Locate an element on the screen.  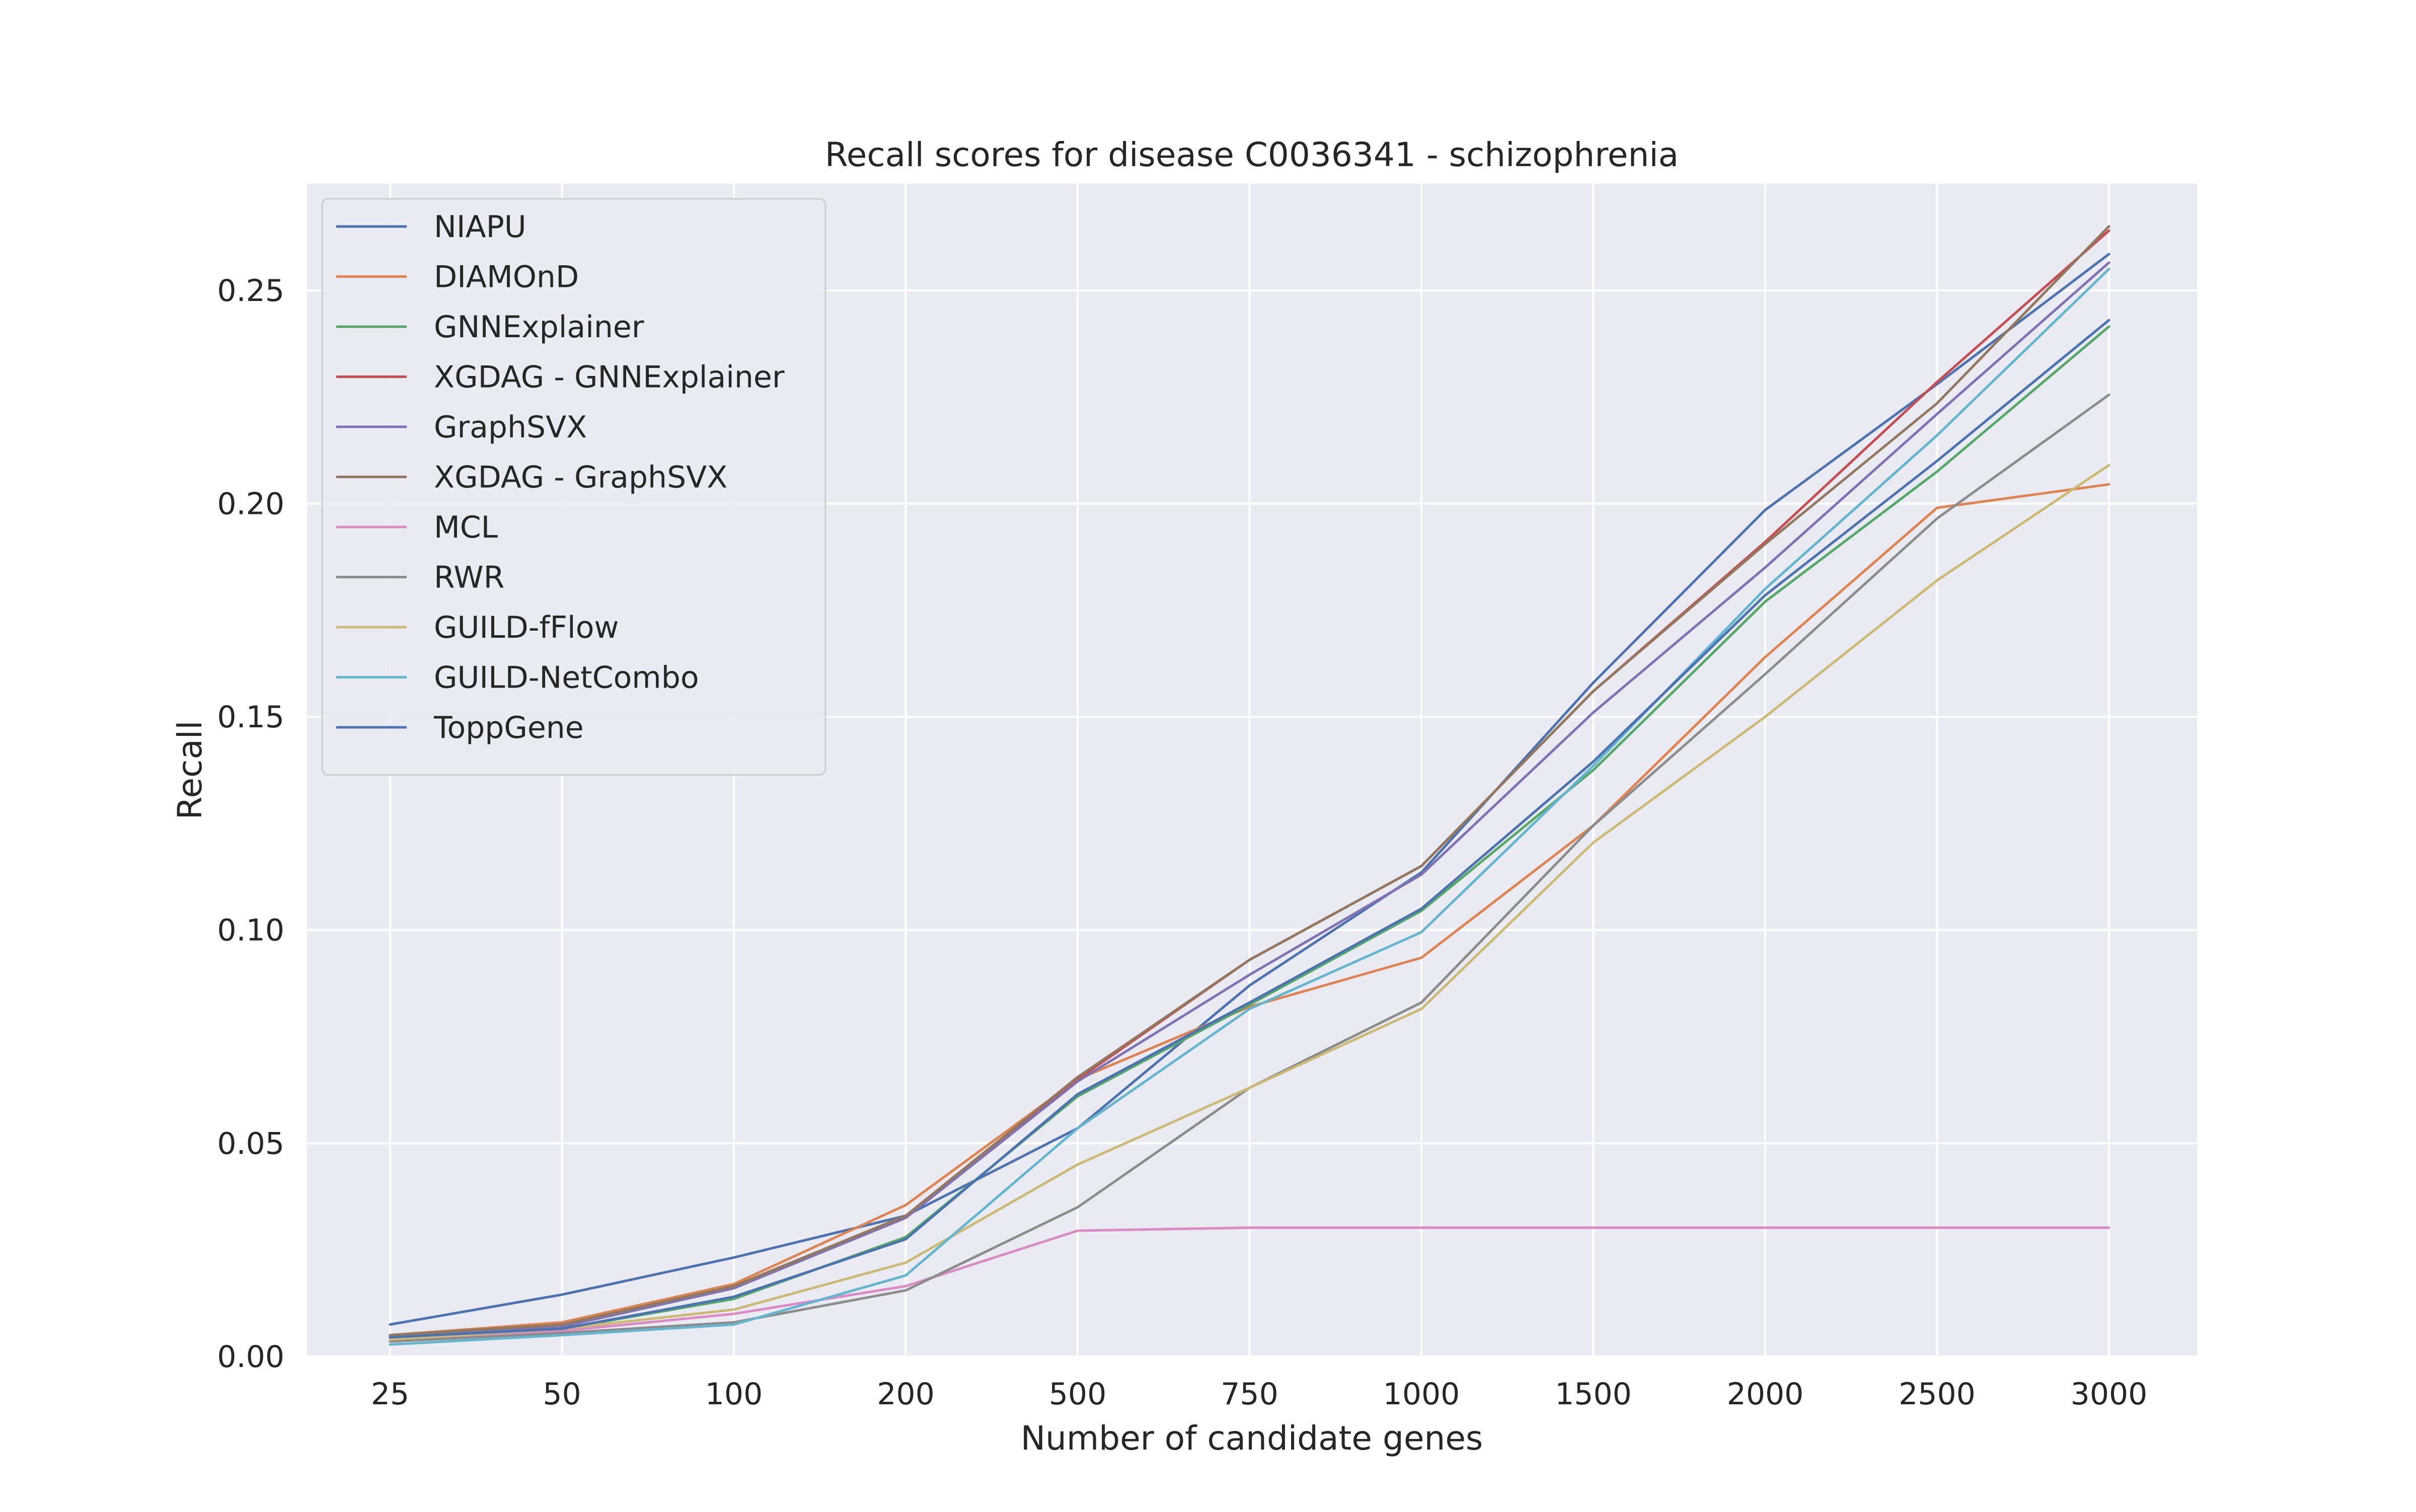
legend-label: DIAMOnD is located at coordinates (506, 277).